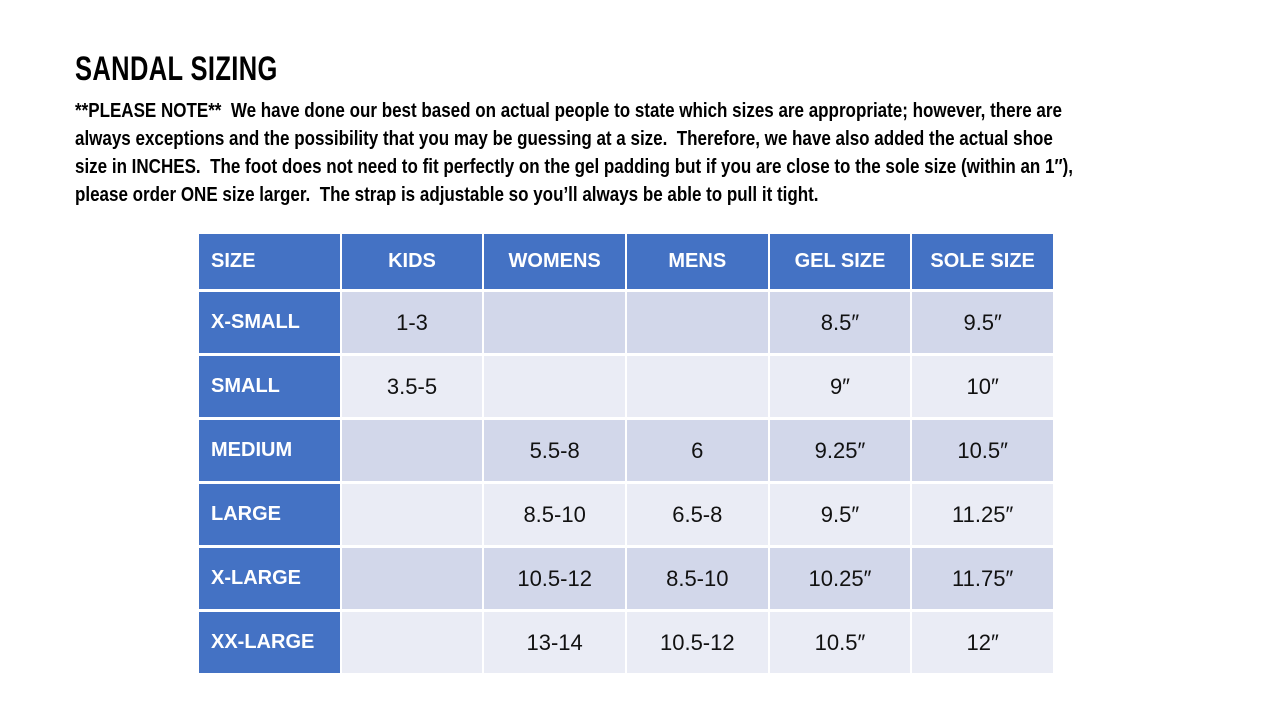 The width and height of the screenshot is (1280, 720). Describe the element at coordinates (982, 450) in the screenshot. I see `sole-size-cell: 10.5″` at that location.